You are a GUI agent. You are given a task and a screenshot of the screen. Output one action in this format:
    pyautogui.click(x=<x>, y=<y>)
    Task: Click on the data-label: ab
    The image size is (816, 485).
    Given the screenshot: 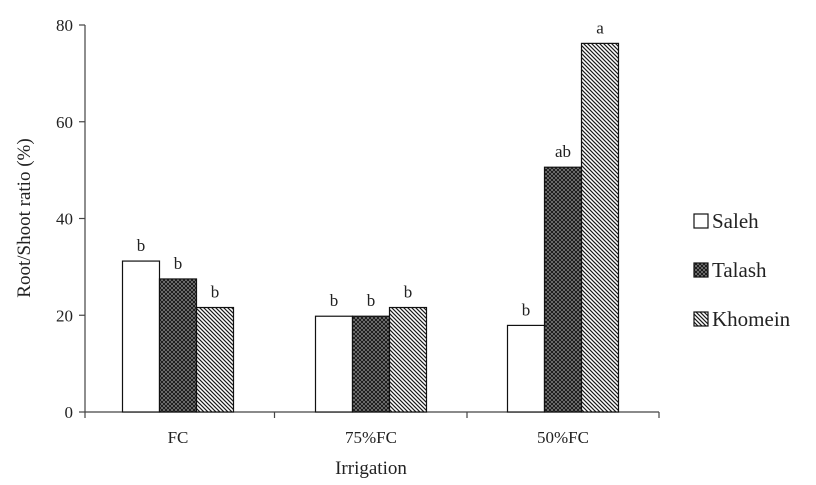 What is the action you would take?
    pyautogui.click(x=563, y=151)
    